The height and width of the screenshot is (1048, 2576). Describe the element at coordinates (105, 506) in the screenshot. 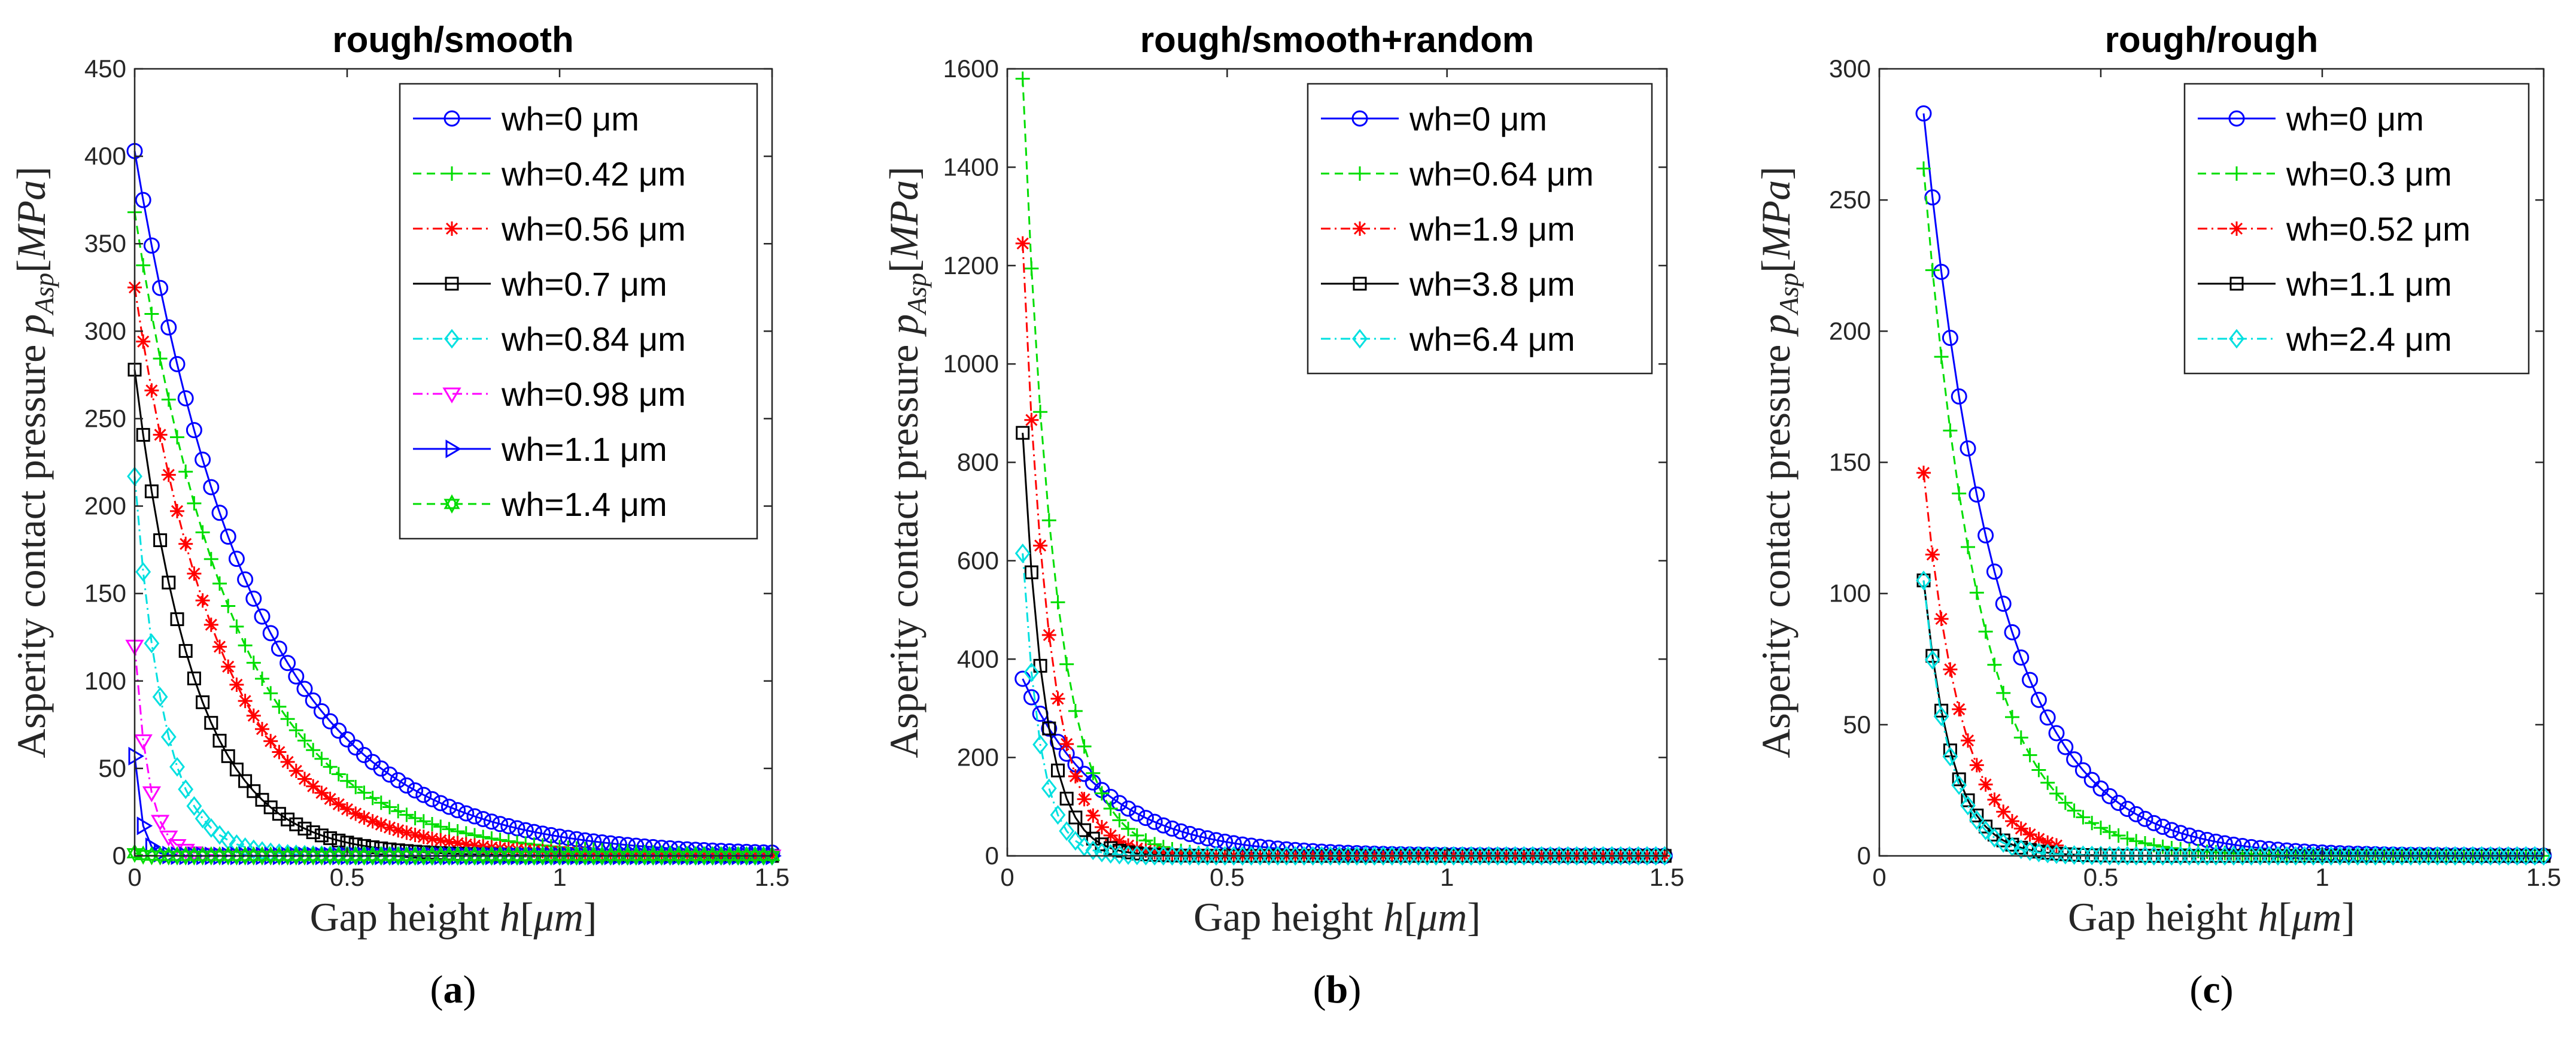

I see `y-tick-label: 200` at that location.